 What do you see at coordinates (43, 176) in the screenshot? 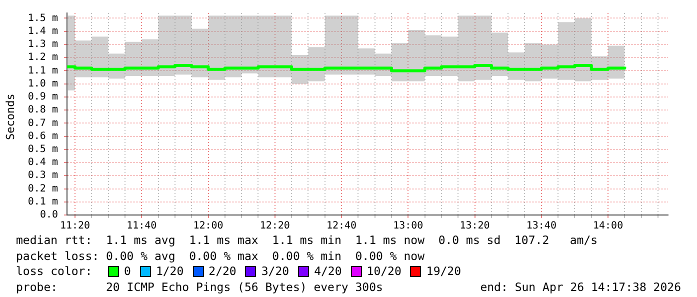
I see `y-tick-label: 0.3 m` at bounding box center [43, 176].